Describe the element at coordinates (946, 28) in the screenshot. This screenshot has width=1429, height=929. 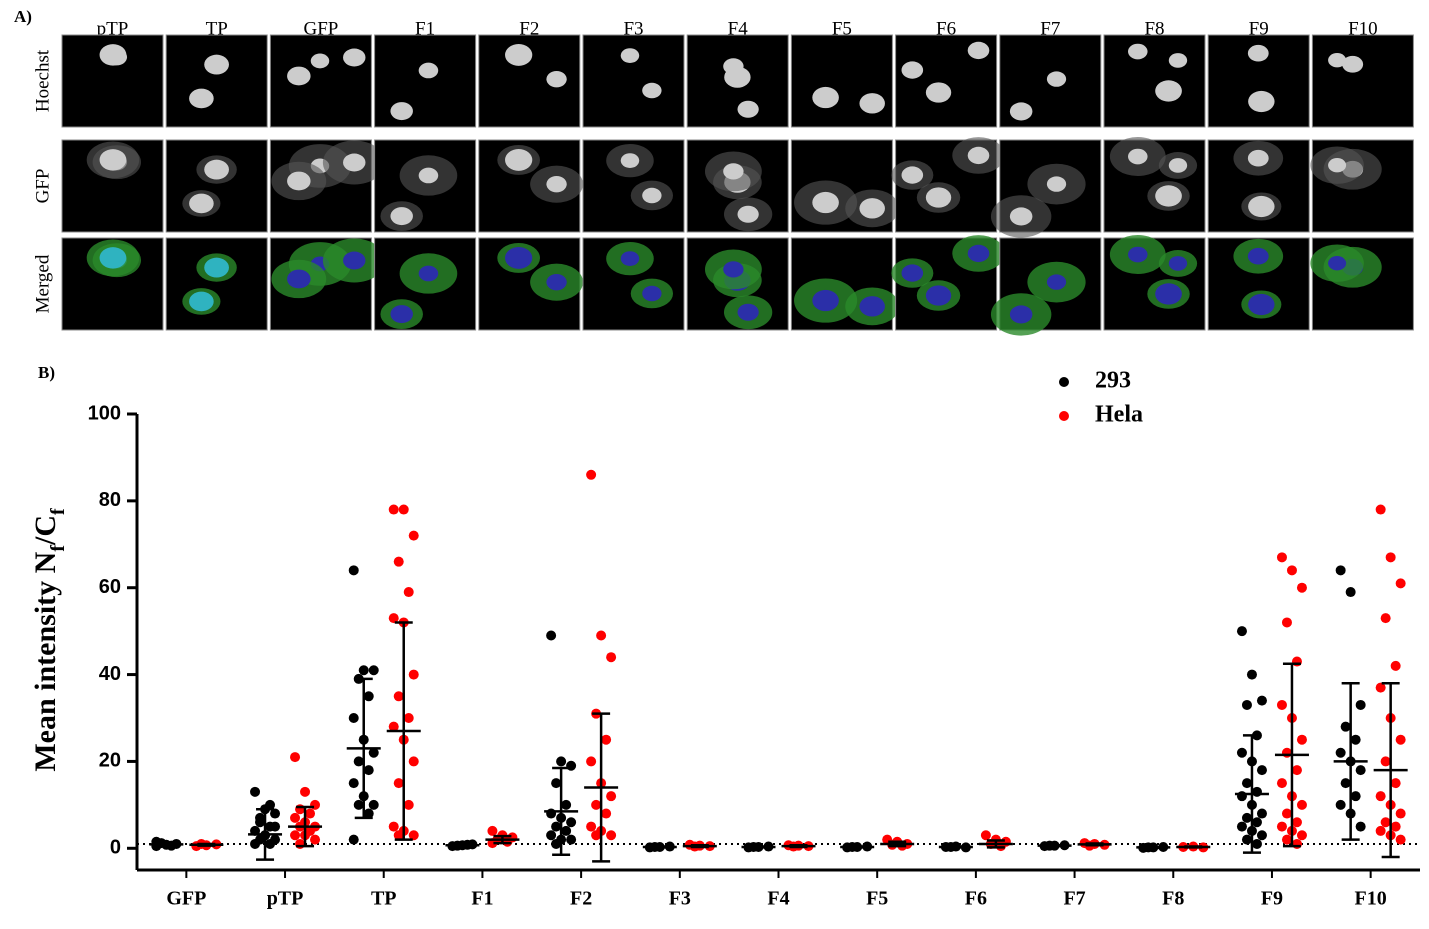
I see `column-label: F6` at that location.